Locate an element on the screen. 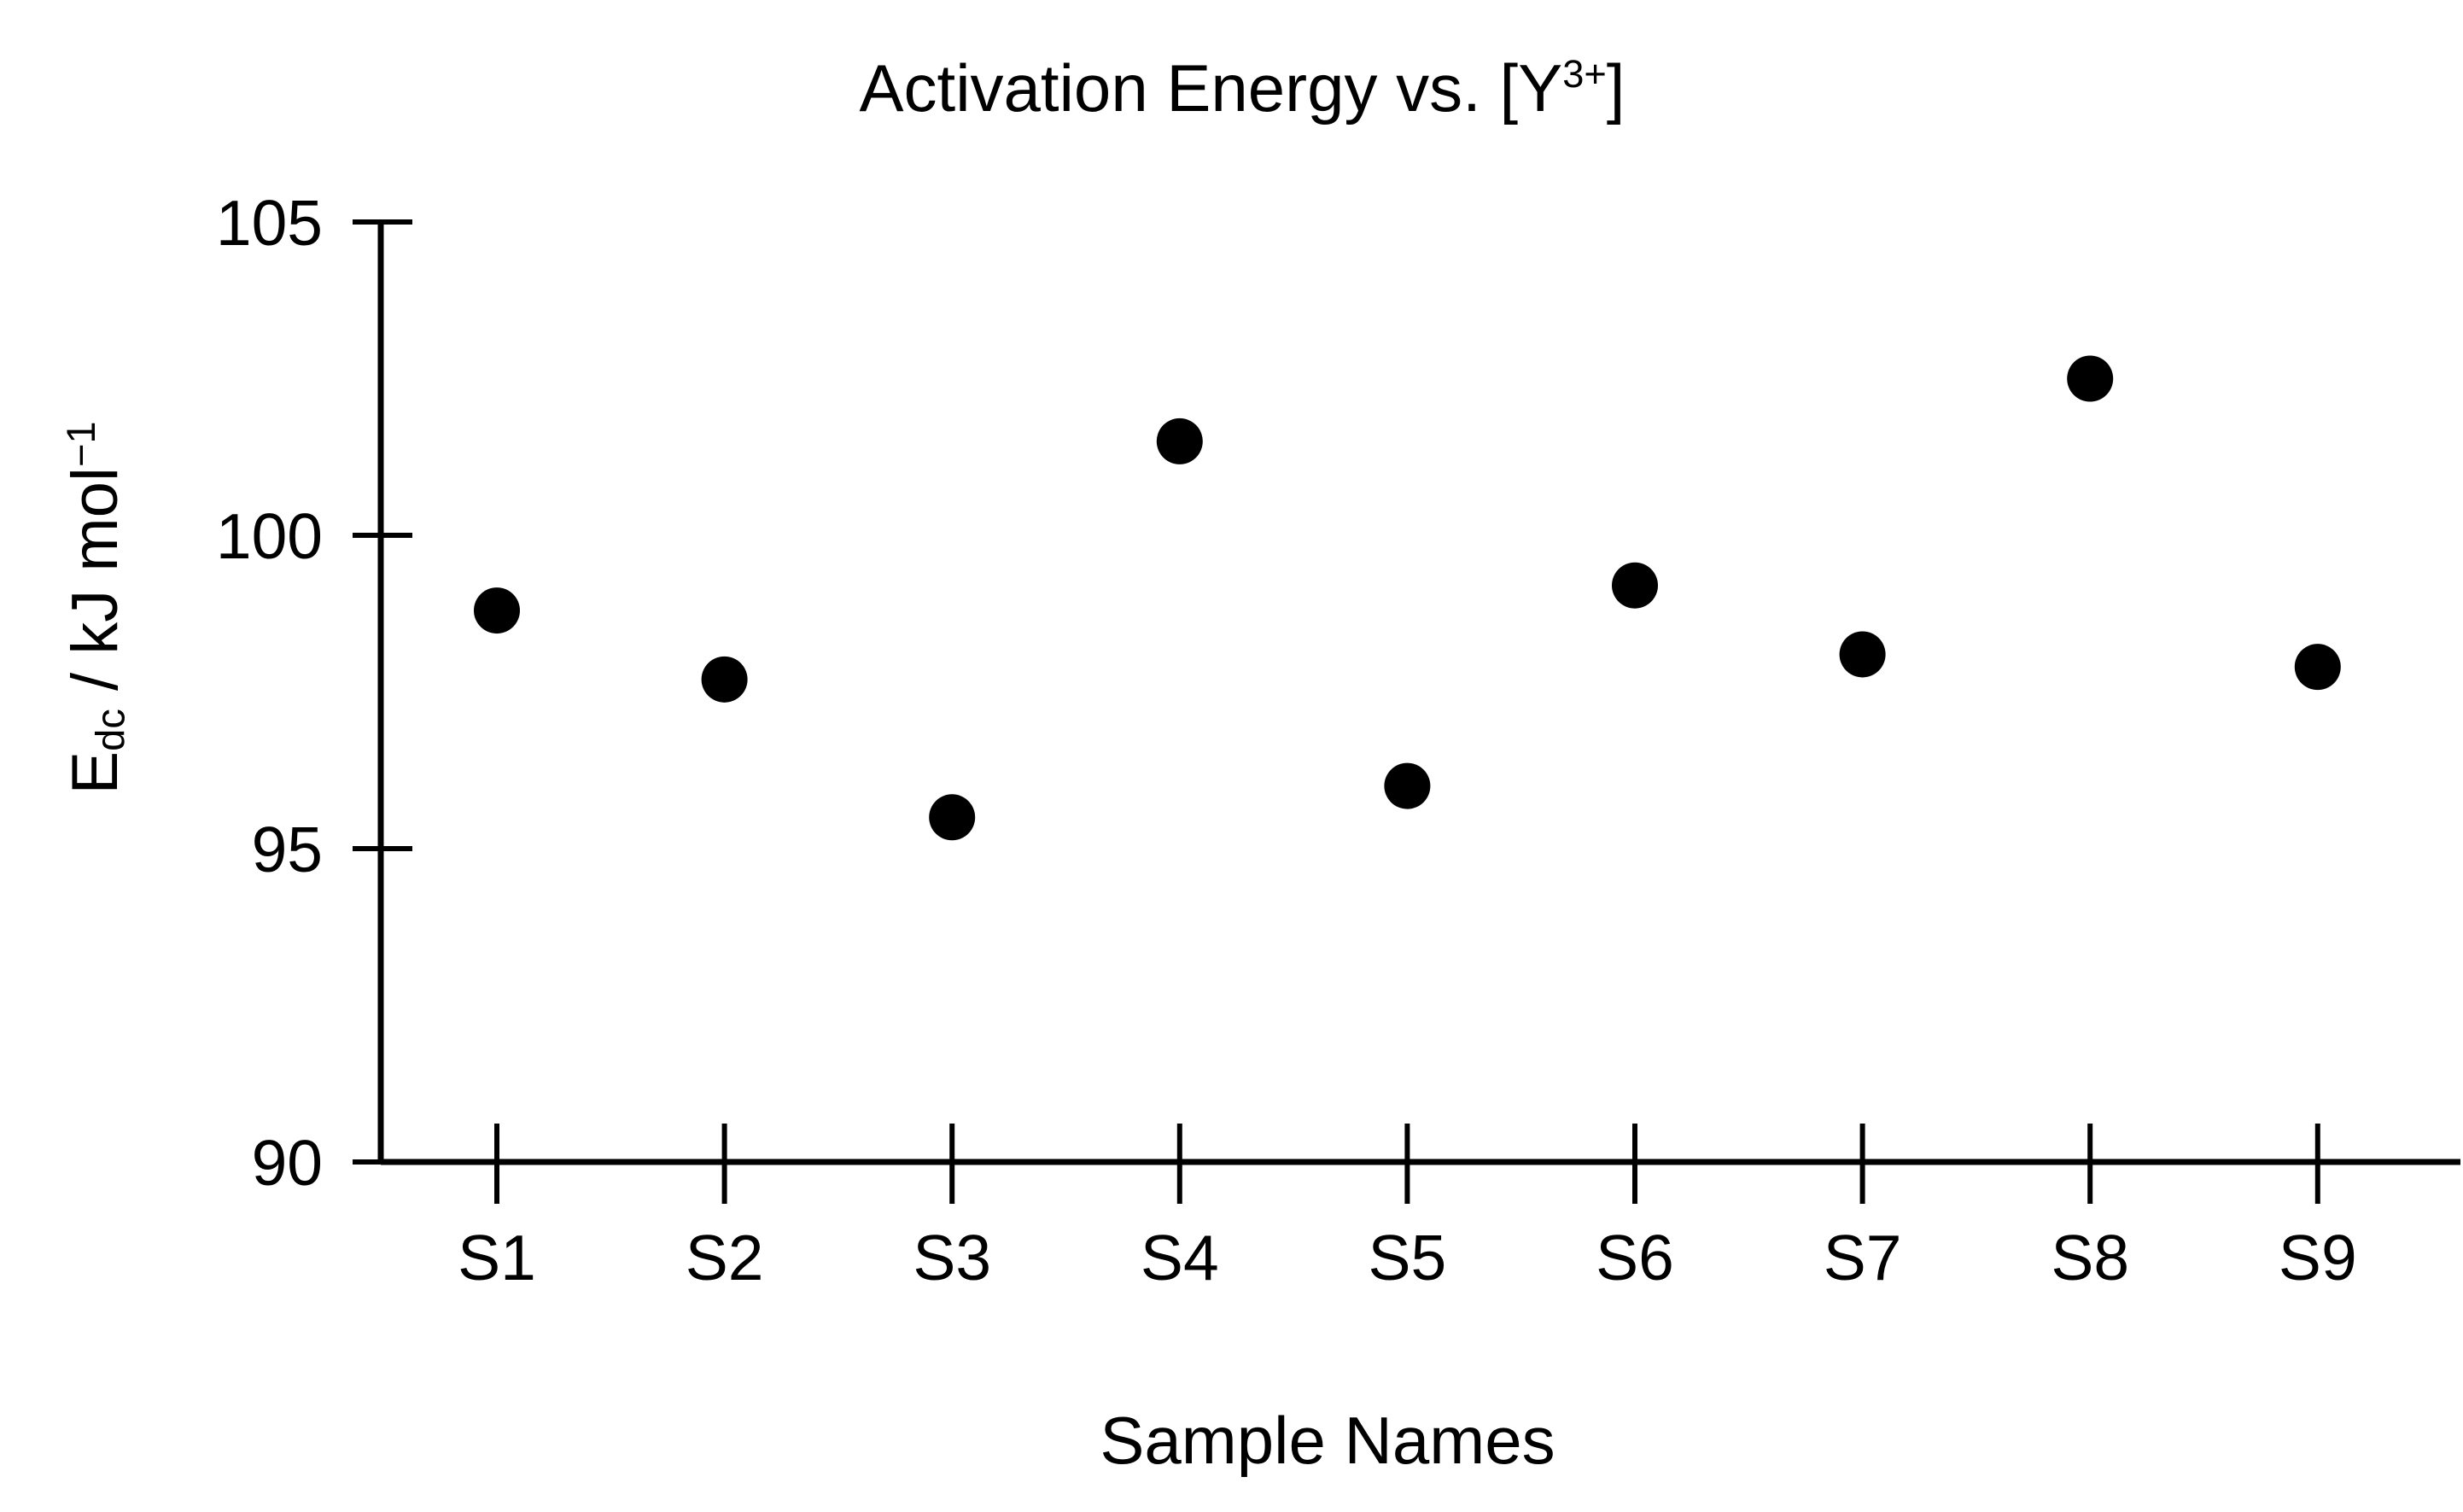 This screenshot has height=1512, width=2463. x-tick-label-S4: S4 is located at coordinates (1180, 1257).